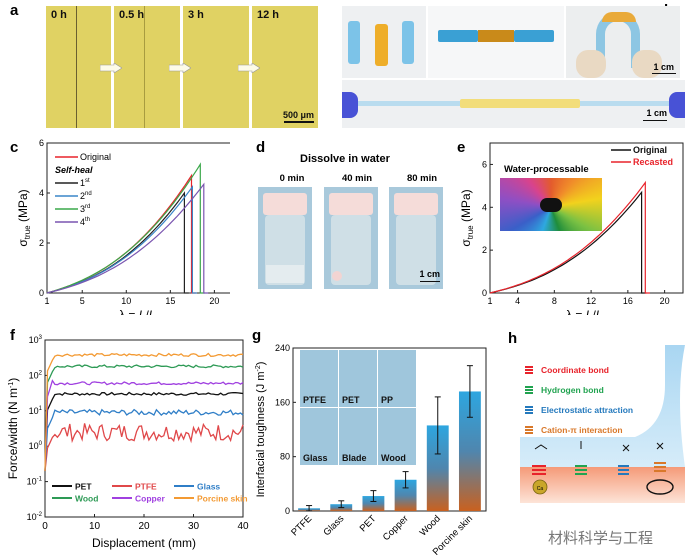 The height and width of the screenshot is (558, 685). I want to click on legend-label: Glass, so click(208, 487).